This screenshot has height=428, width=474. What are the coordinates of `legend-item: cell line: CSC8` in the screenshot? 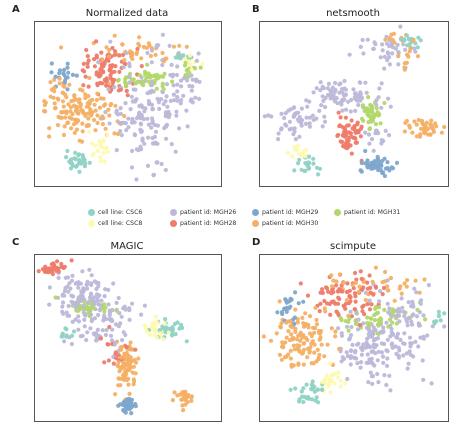 It's located at (115, 224).